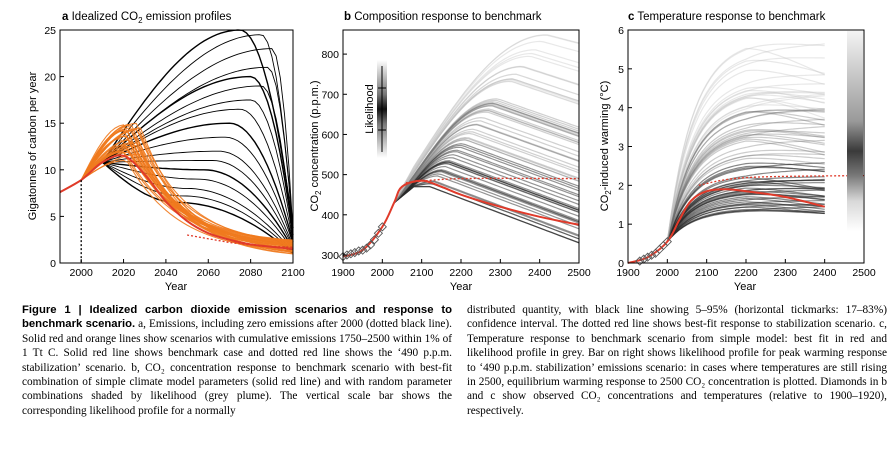  I want to click on x-tick-label: 2400, so click(825, 273).